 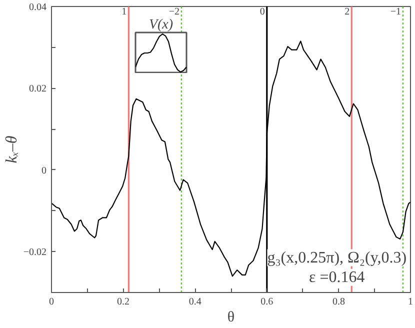 I want to click on x-tick-label: 0.4, so click(x=195, y=302).